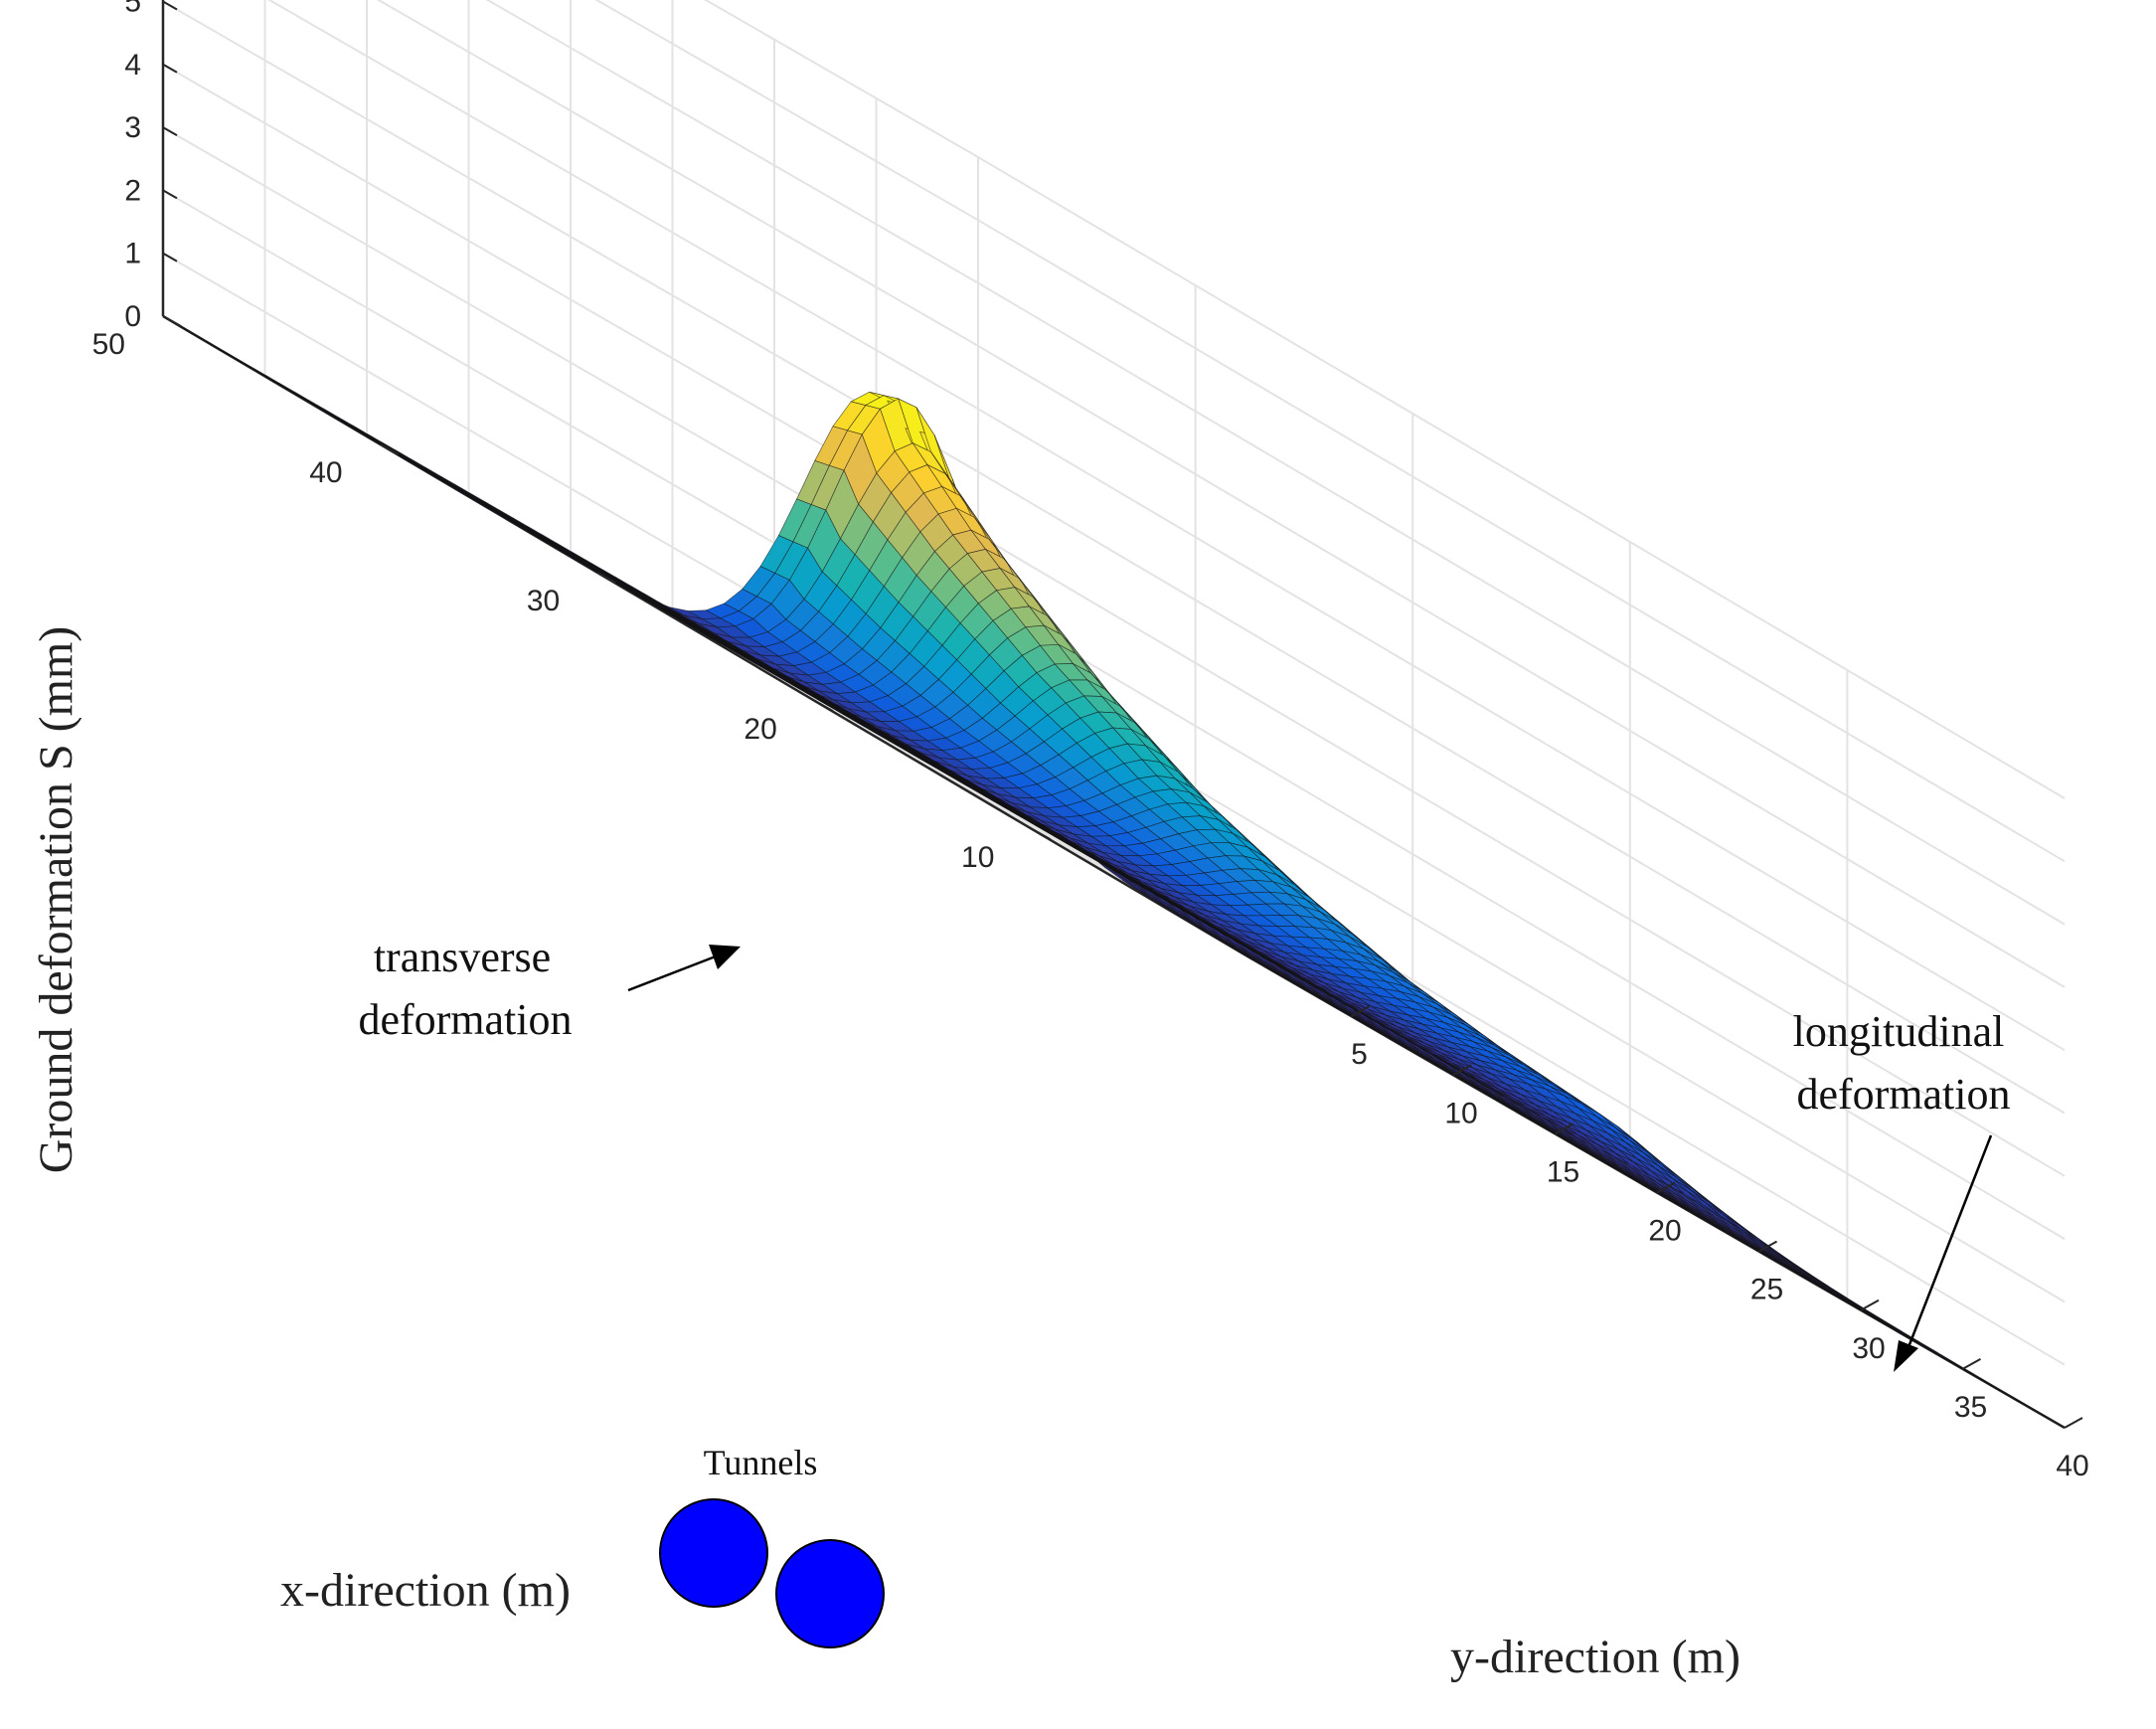 The height and width of the screenshot is (1729, 2156). I want to click on z-tick-label: 4, so click(132, 65).